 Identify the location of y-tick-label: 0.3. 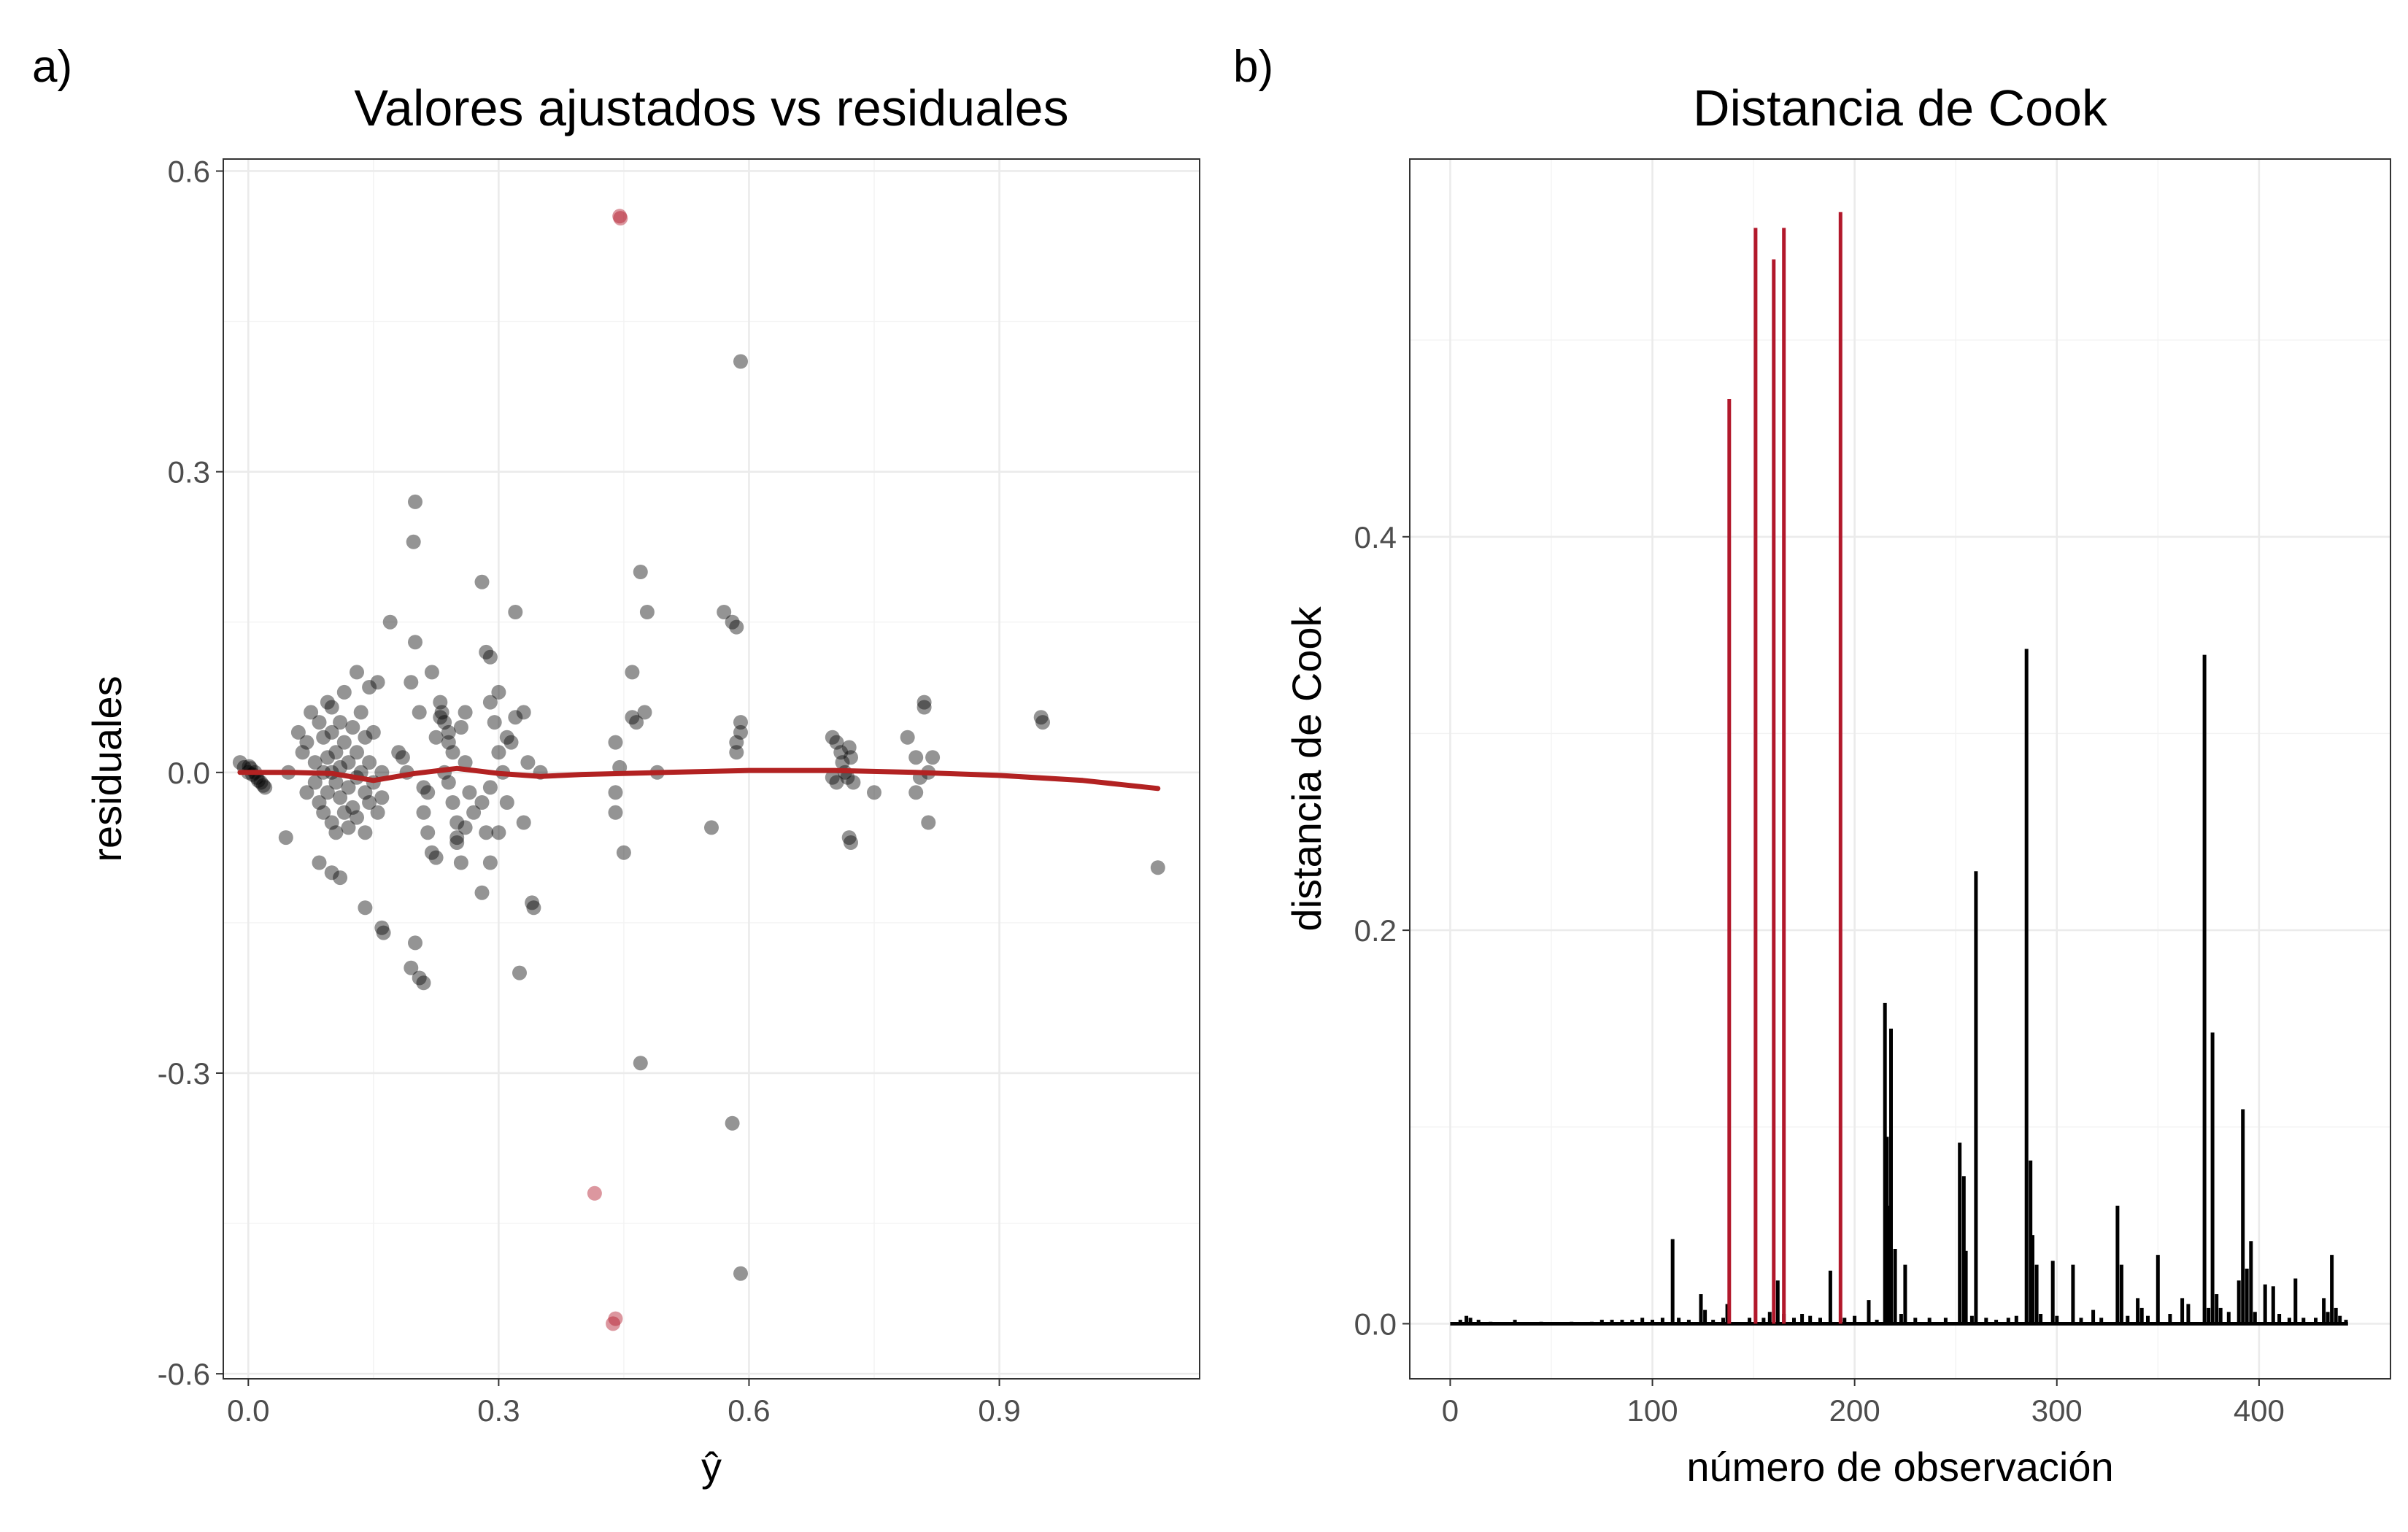
(189, 473).